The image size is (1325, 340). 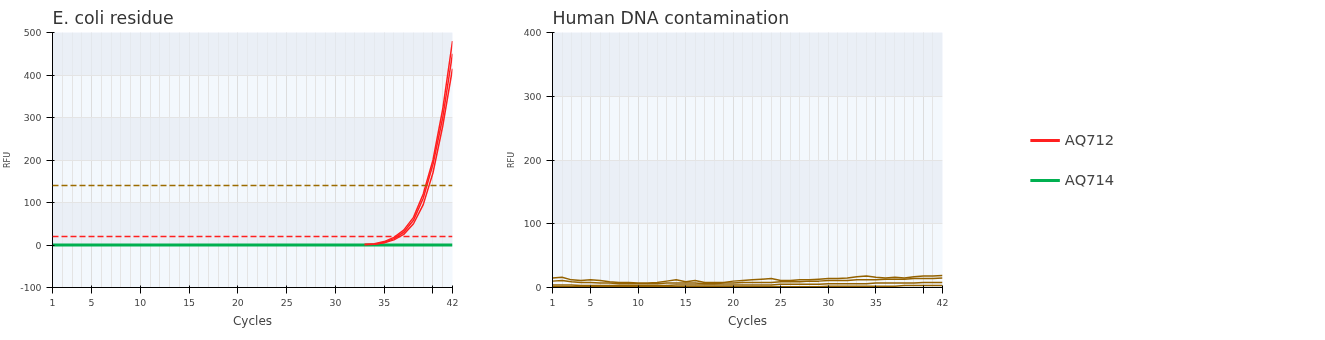 What do you see at coordinates (1089, 179) in the screenshot?
I see `legend-label: AQ714` at bounding box center [1089, 179].